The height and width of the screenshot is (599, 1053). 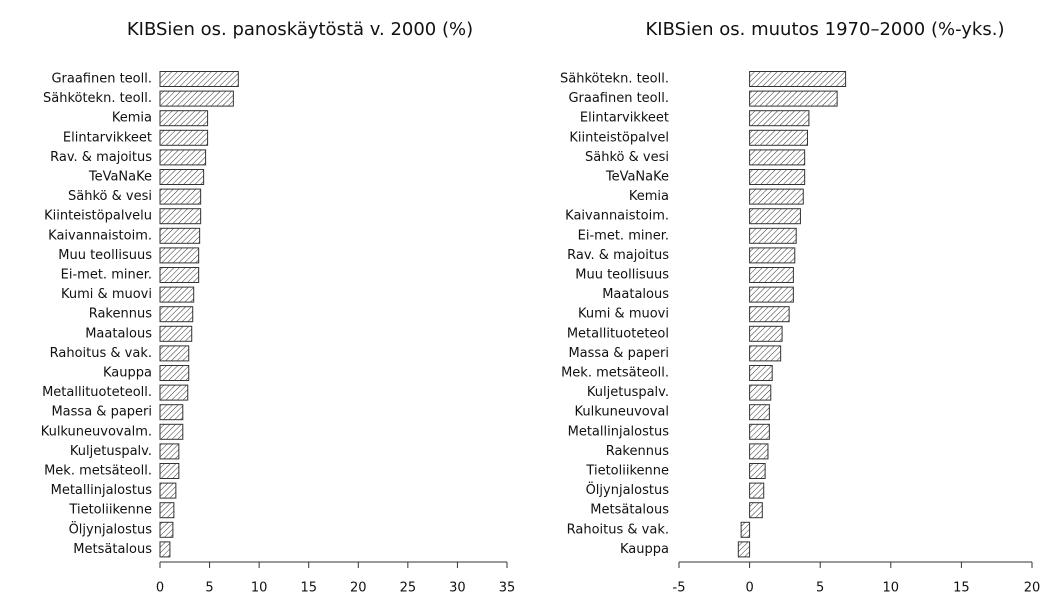 What do you see at coordinates (624, 118) in the screenshot?
I see `category-label: Elintarvikkeet` at bounding box center [624, 118].